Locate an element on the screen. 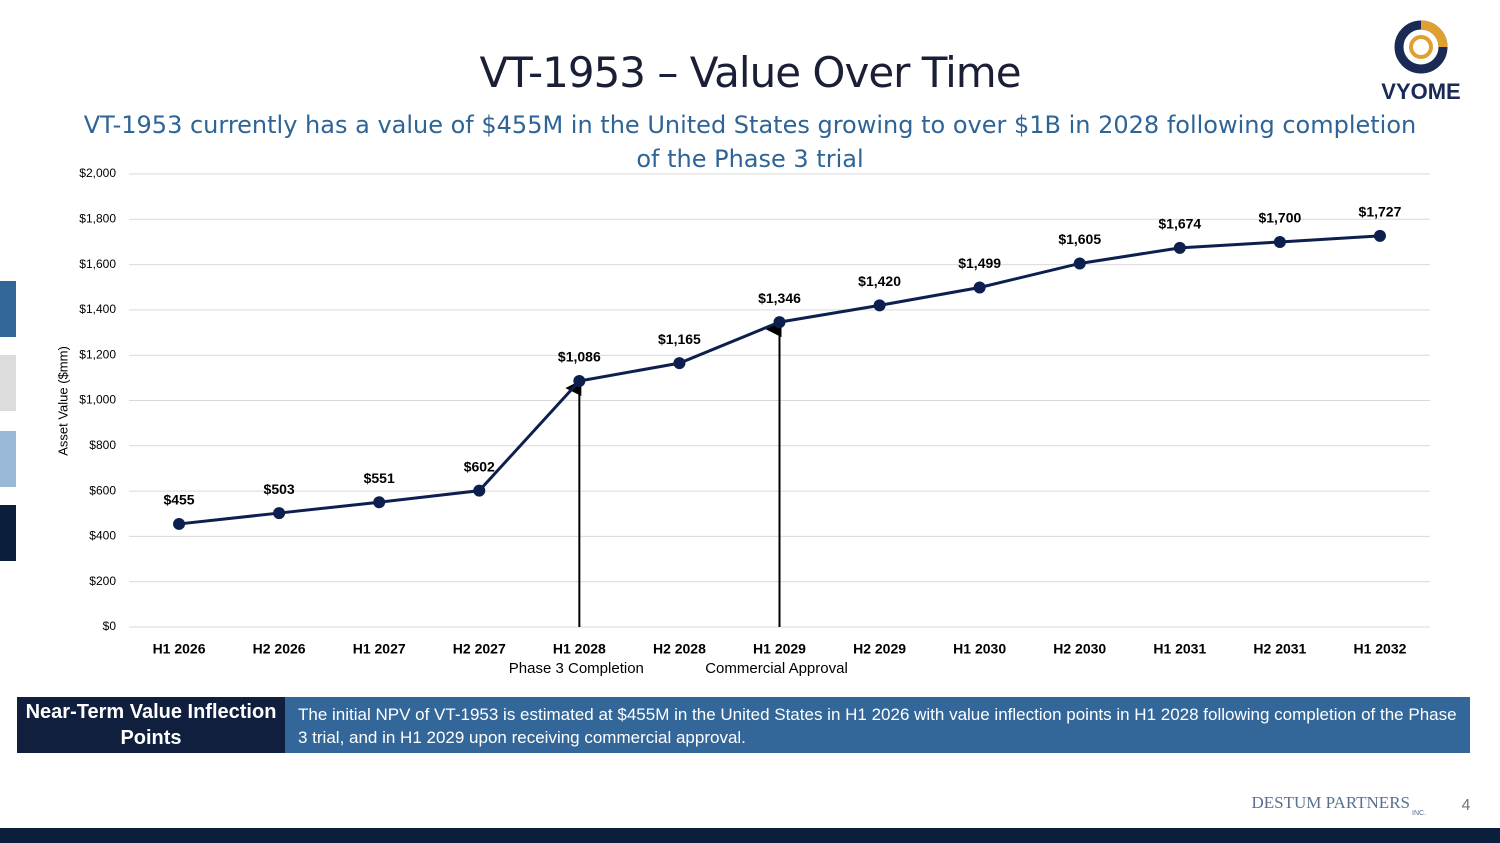 The width and height of the screenshot is (1500, 843). x-tick-label: H1 2031 is located at coordinates (1179, 649).